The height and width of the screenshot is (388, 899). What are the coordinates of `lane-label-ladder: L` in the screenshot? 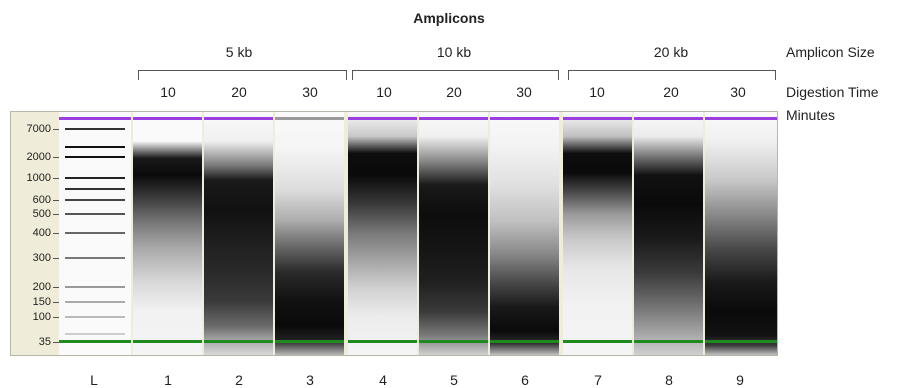 It's located at (94, 380).